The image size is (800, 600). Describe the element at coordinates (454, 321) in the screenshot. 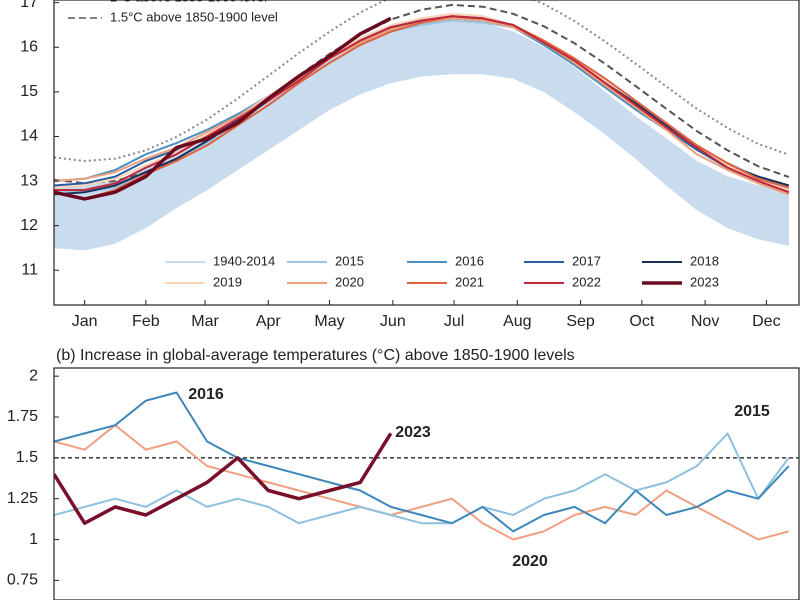

I see `x-tick-label: Jul` at that location.